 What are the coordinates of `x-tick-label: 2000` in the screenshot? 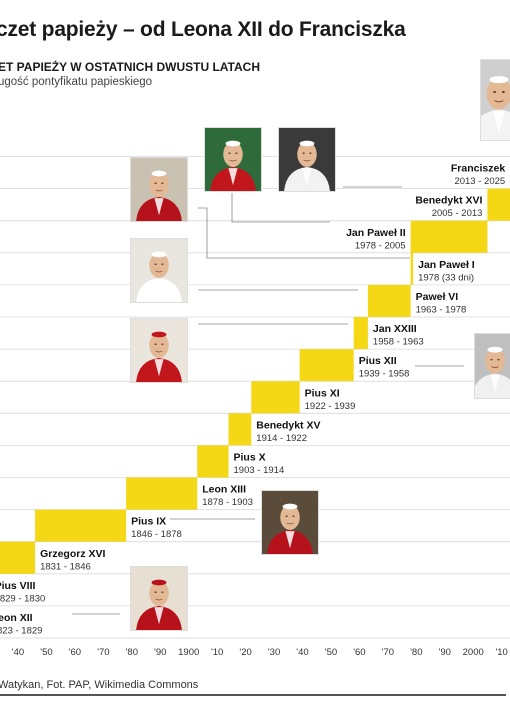 It's located at (473, 652).